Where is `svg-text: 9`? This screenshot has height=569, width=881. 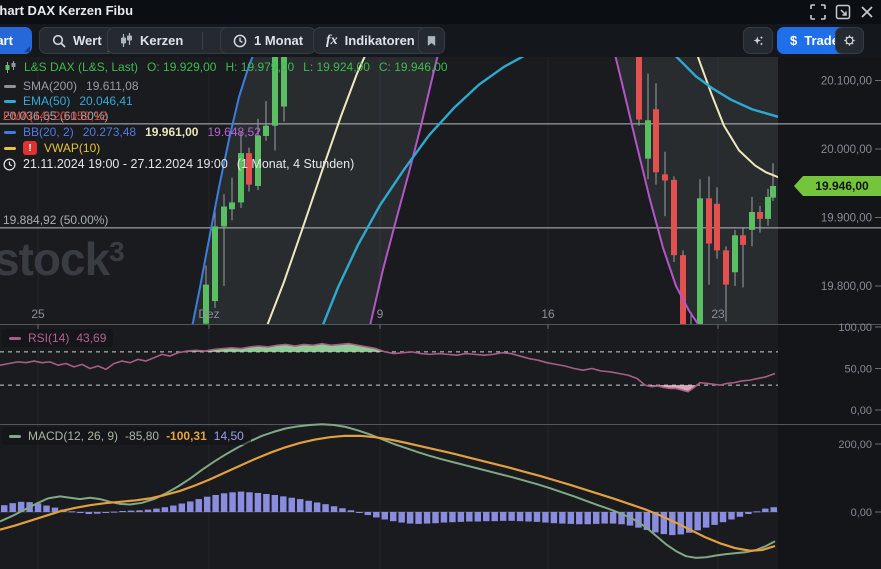 svg-text: 9 is located at coordinates (380, 314).